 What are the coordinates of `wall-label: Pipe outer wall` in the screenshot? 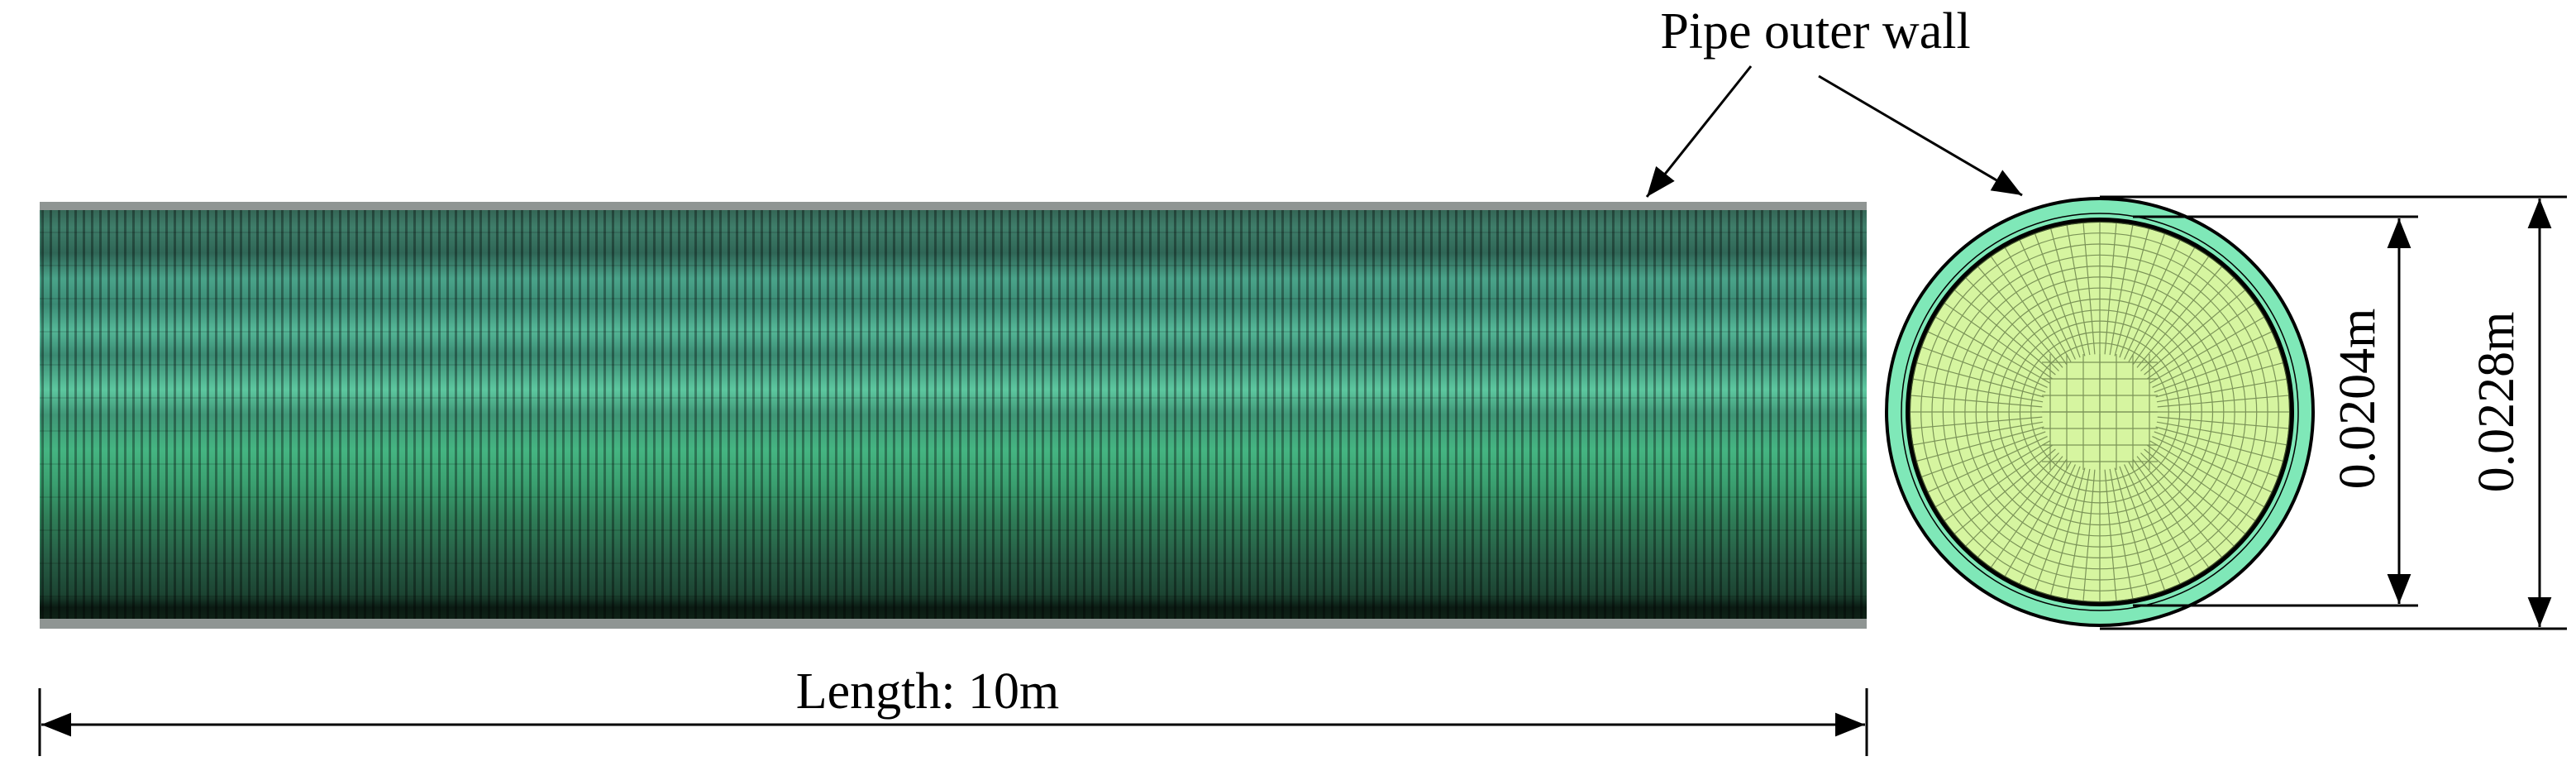 It's located at (1815, 31).